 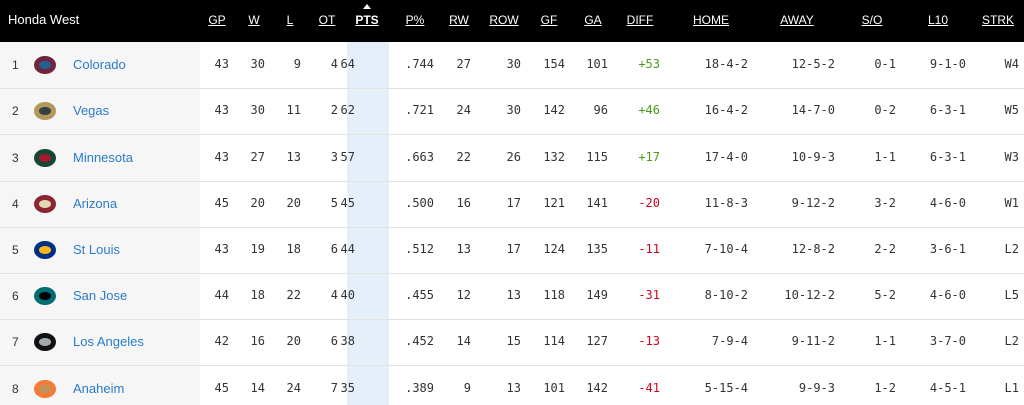 What do you see at coordinates (99, 388) in the screenshot?
I see `team-link: Anaheim` at bounding box center [99, 388].